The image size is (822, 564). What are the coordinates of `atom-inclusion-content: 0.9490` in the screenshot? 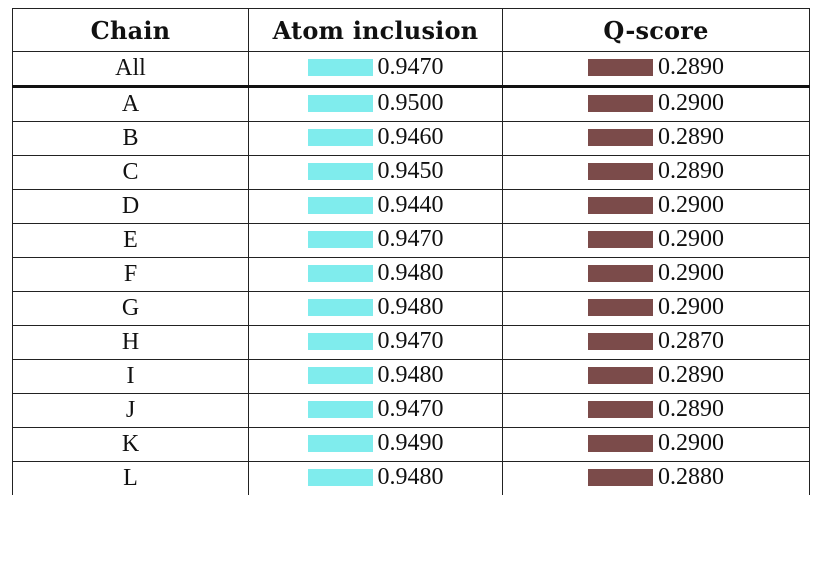 It's located at (375, 443).